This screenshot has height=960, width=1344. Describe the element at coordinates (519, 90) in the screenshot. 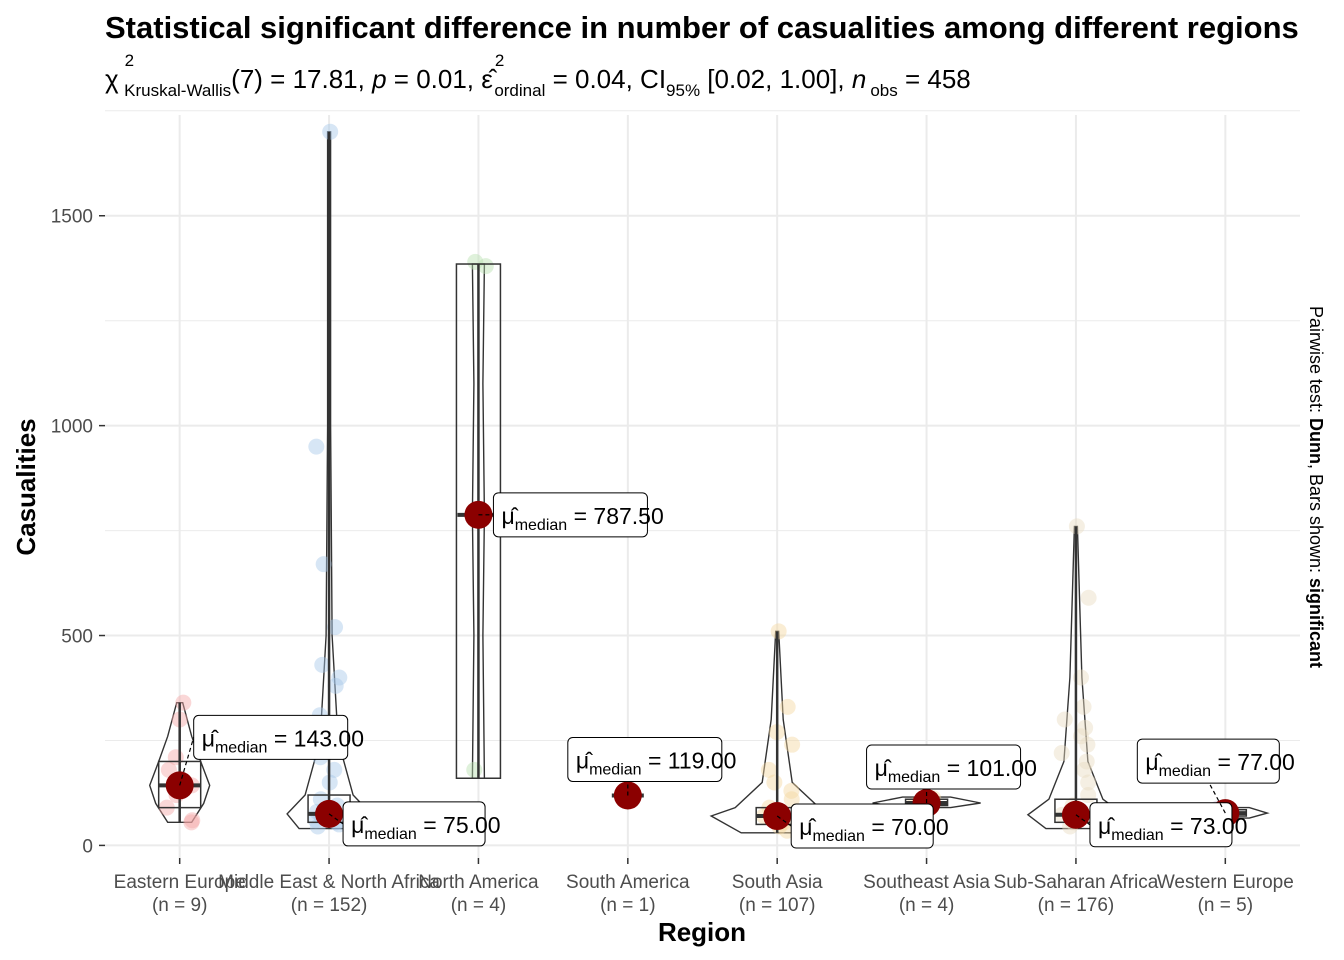

I see `effect-sub: ordinal` at that location.